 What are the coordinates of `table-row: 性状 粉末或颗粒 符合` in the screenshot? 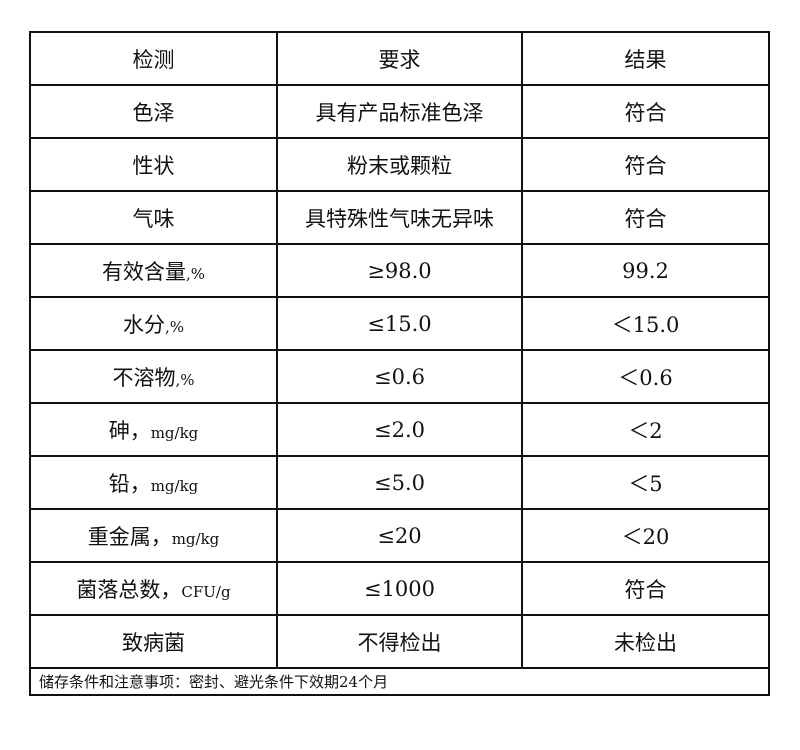 It's located at (399, 164).